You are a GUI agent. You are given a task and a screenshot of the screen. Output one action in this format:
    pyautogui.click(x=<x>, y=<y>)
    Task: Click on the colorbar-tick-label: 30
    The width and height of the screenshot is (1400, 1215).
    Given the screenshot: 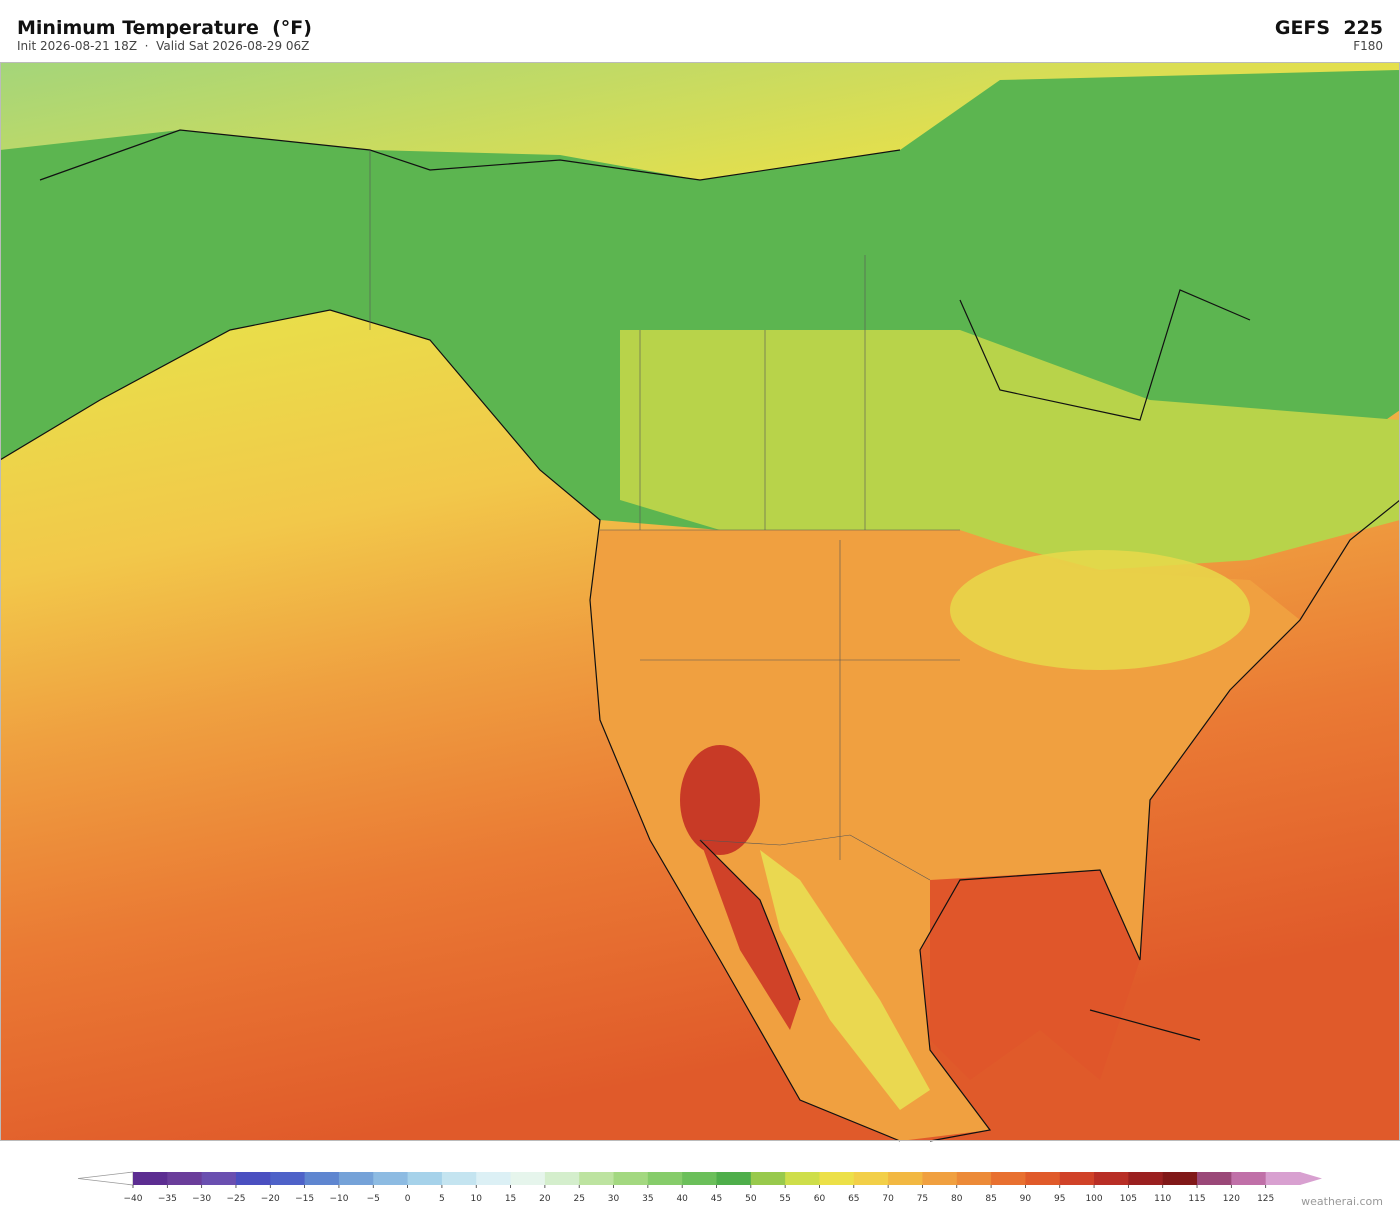 What is the action you would take?
    pyautogui.click(x=614, y=1199)
    